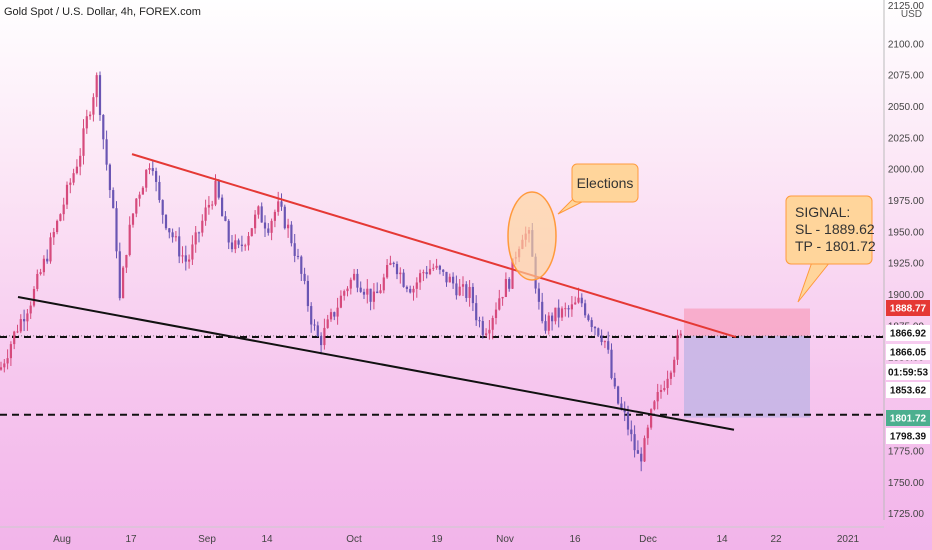 The width and height of the screenshot is (932, 550). What do you see at coordinates (722, 539) in the screenshot?
I see `x-tick-label: 14` at bounding box center [722, 539].